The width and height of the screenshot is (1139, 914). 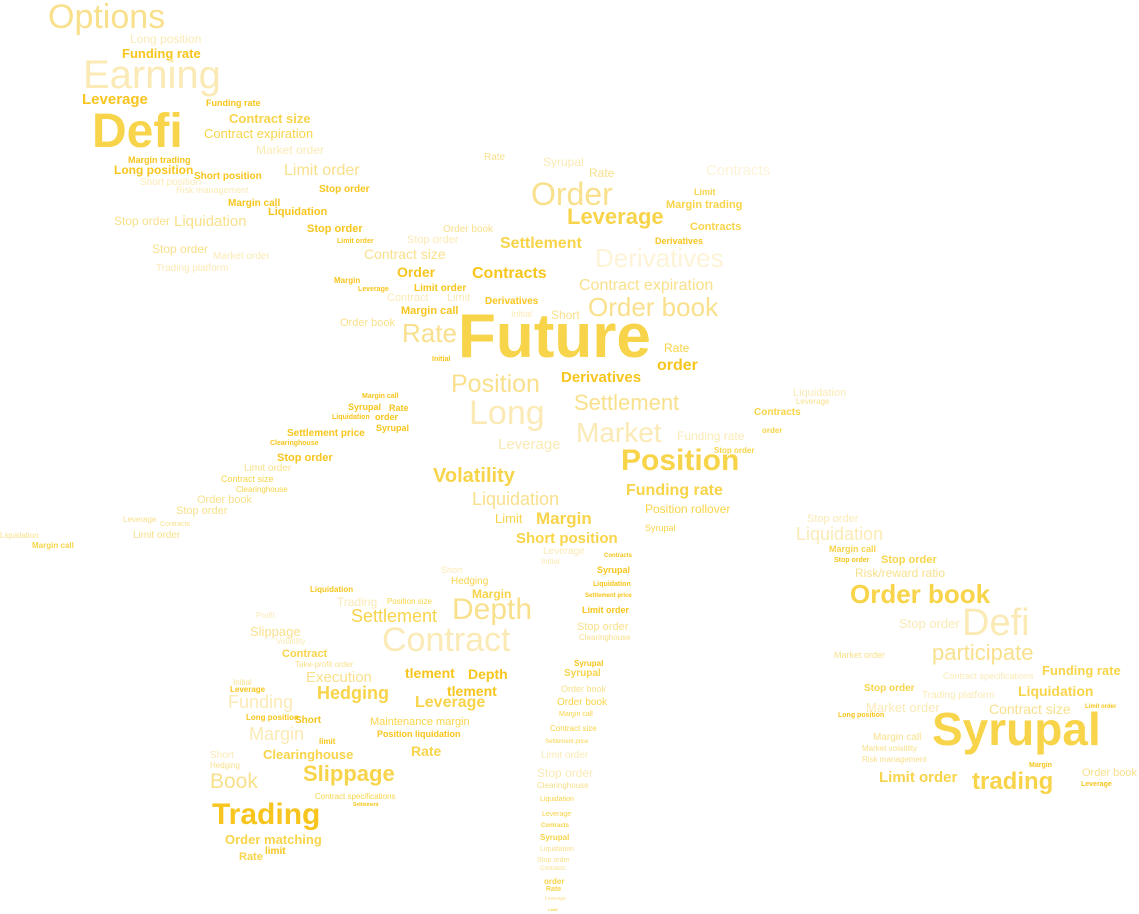 I want to click on cloud-word: Settlement price, so click(x=608, y=596).